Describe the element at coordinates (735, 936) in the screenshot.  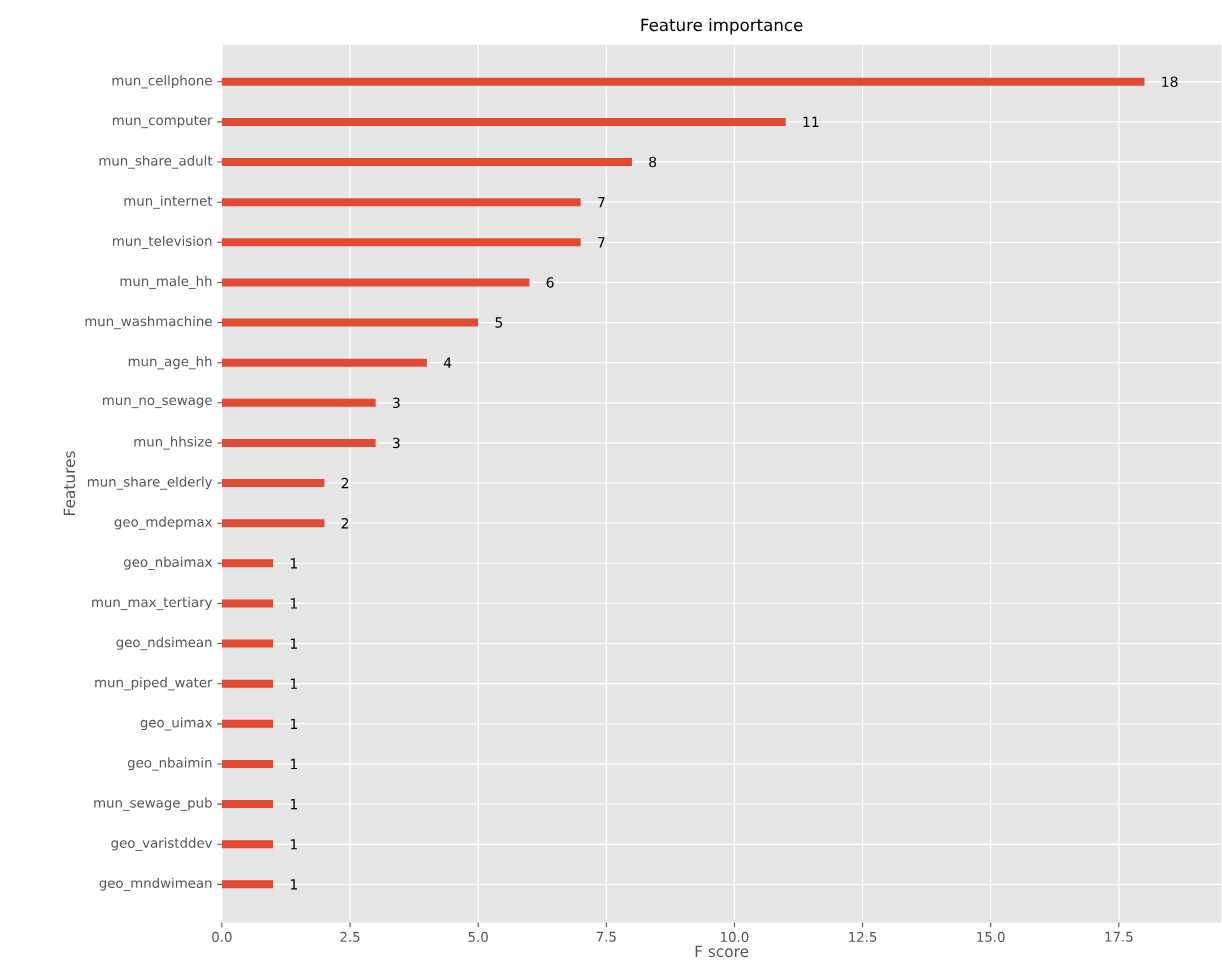
I see `x-tick-label: 10.0` at that location.